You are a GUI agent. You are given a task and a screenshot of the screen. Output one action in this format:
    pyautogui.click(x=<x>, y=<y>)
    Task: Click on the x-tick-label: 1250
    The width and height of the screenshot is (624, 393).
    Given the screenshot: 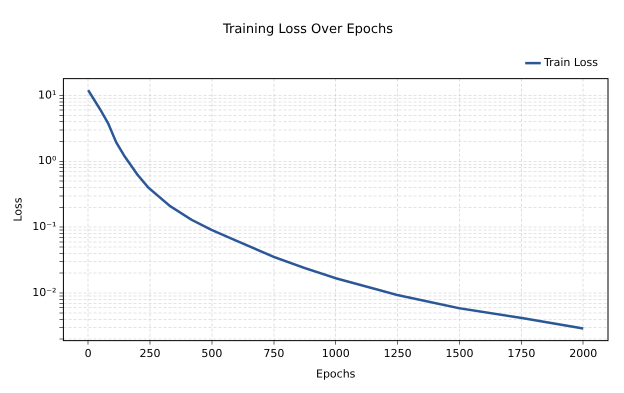 What is the action you would take?
    pyautogui.click(x=398, y=353)
    